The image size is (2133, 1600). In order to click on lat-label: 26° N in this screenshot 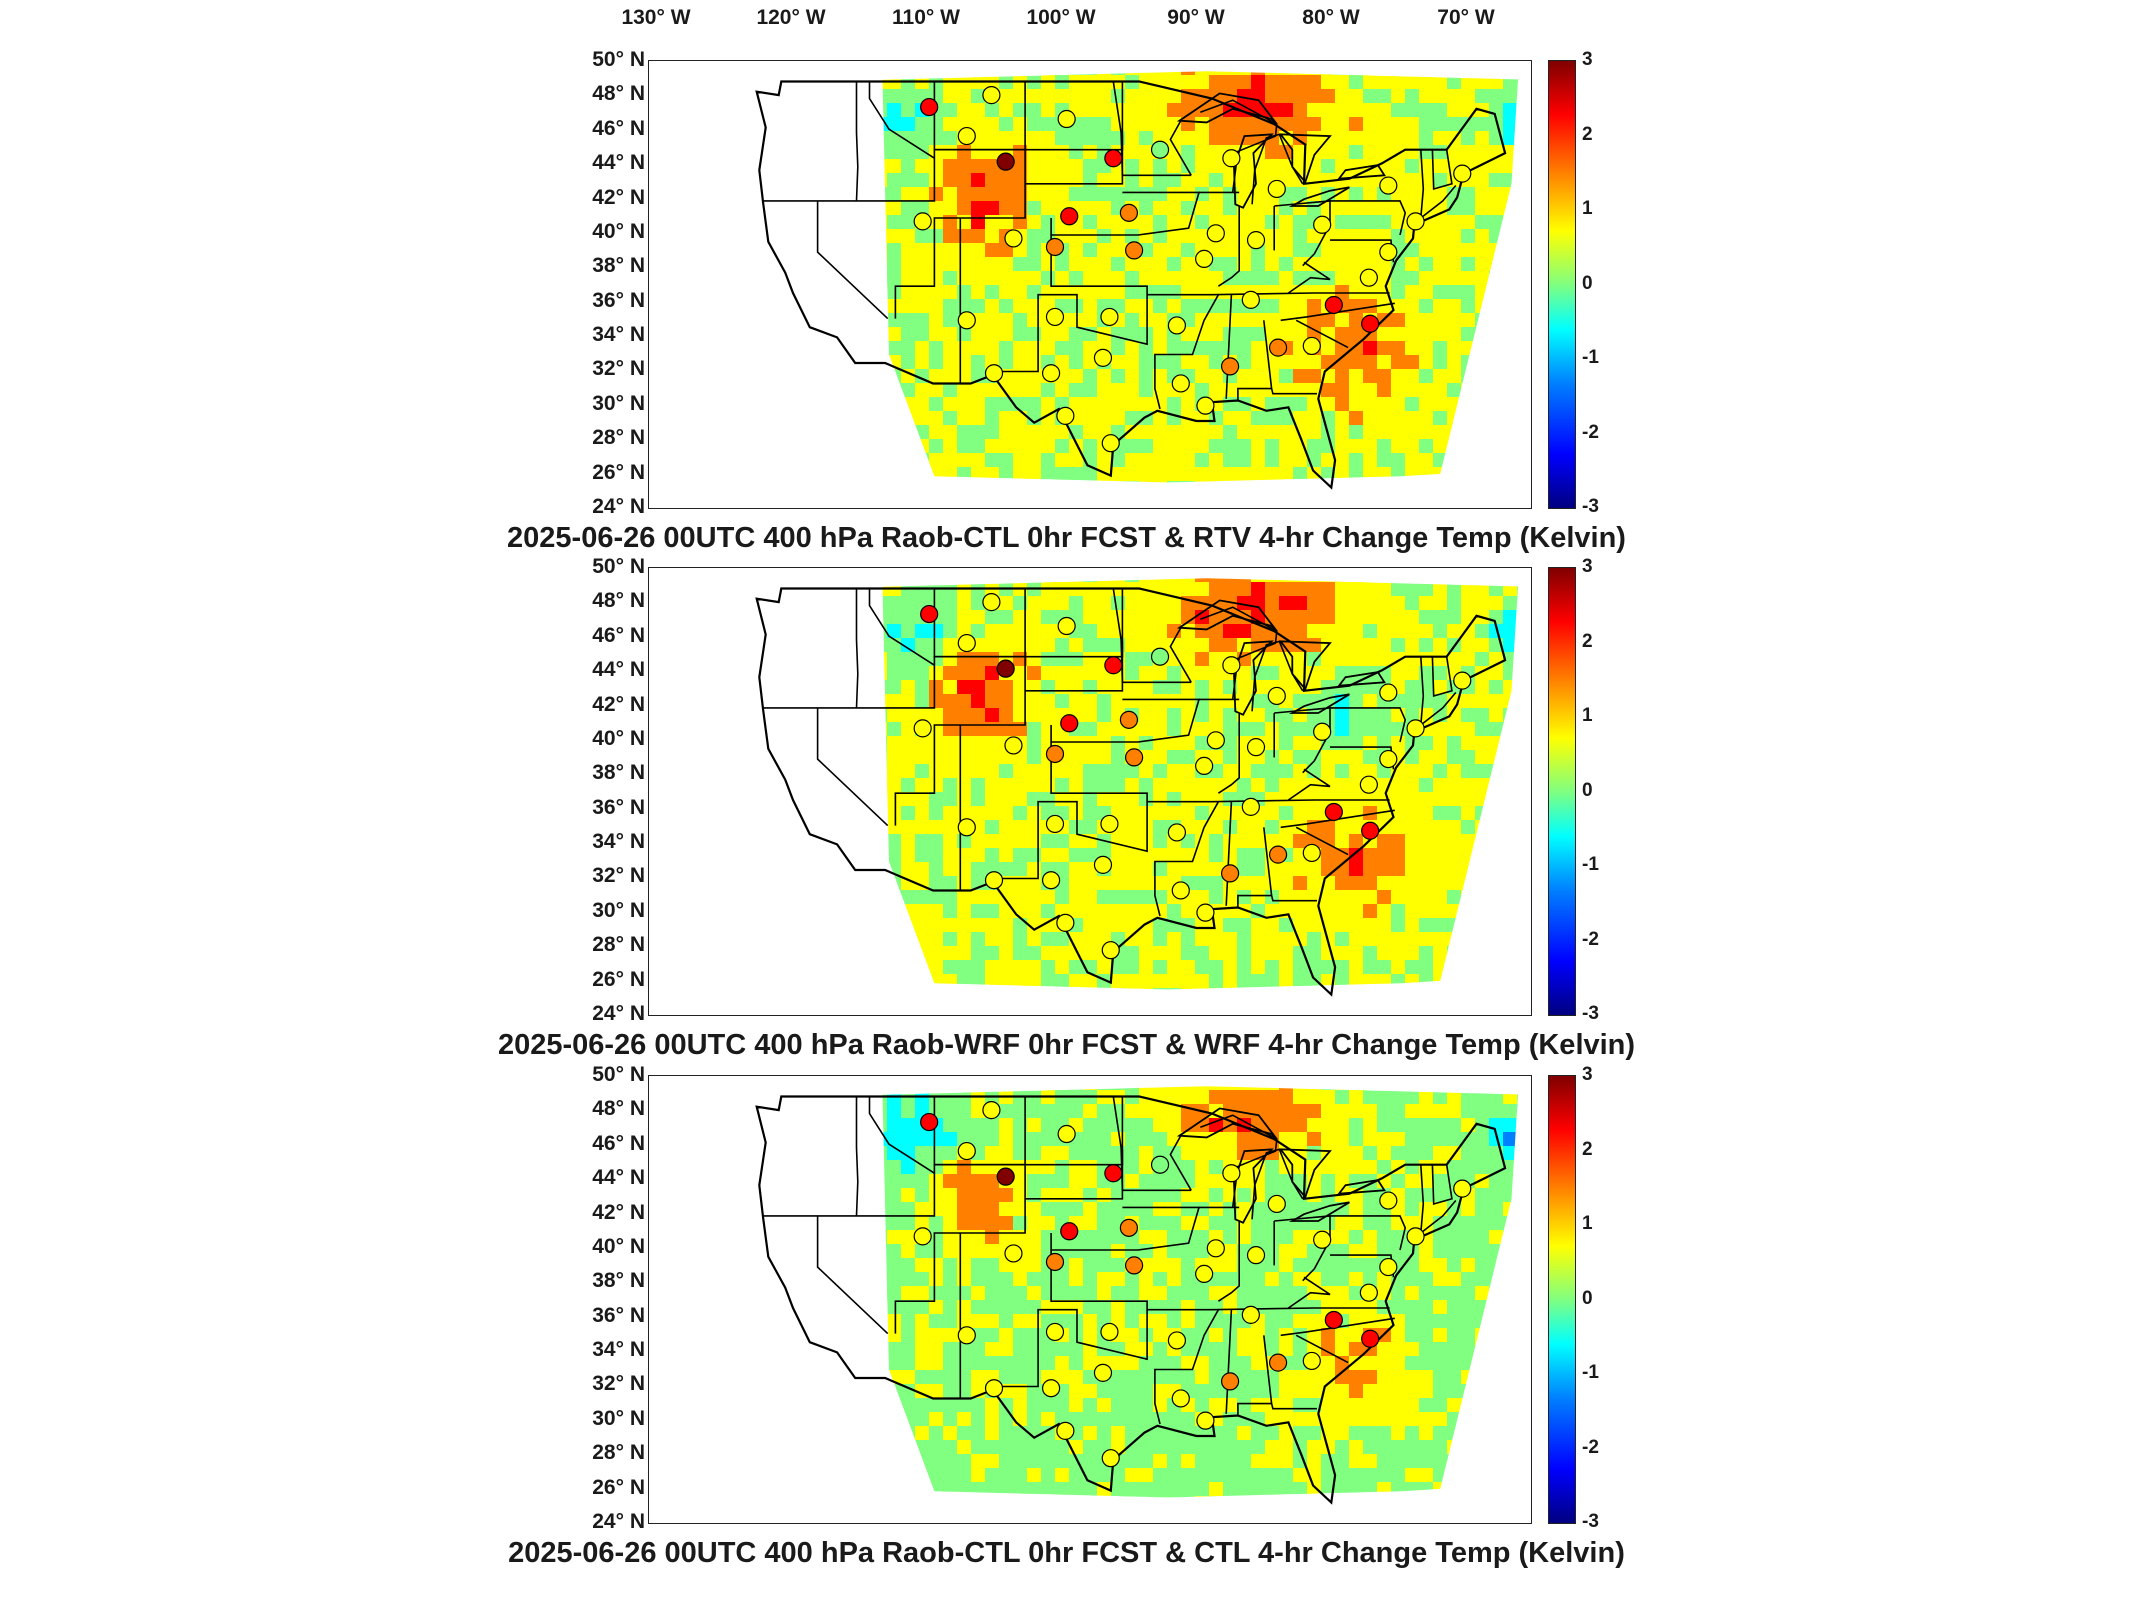, I will do `click(618, 979)`.